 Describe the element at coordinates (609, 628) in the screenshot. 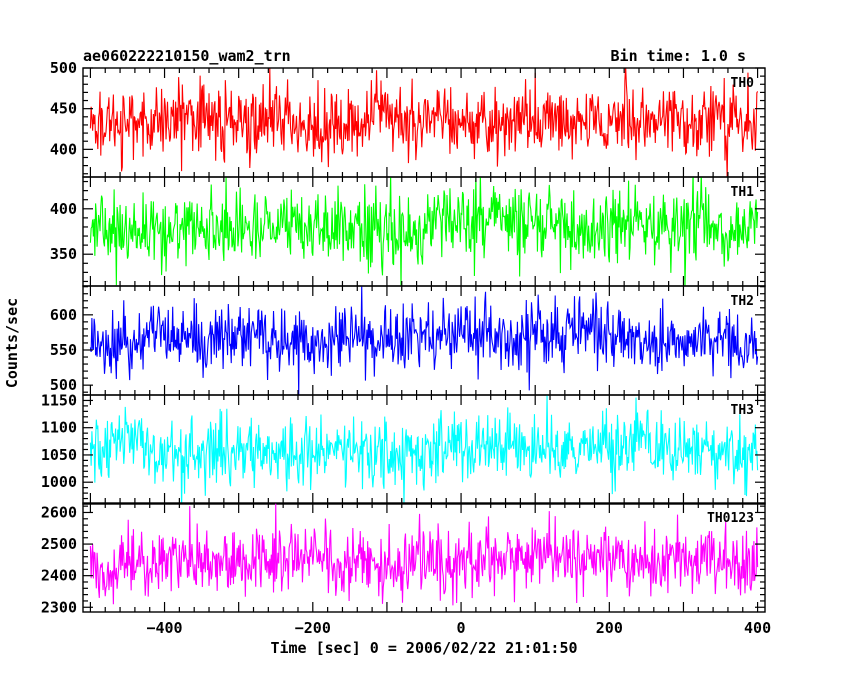

I see `x-tick-label: 200` at that location.